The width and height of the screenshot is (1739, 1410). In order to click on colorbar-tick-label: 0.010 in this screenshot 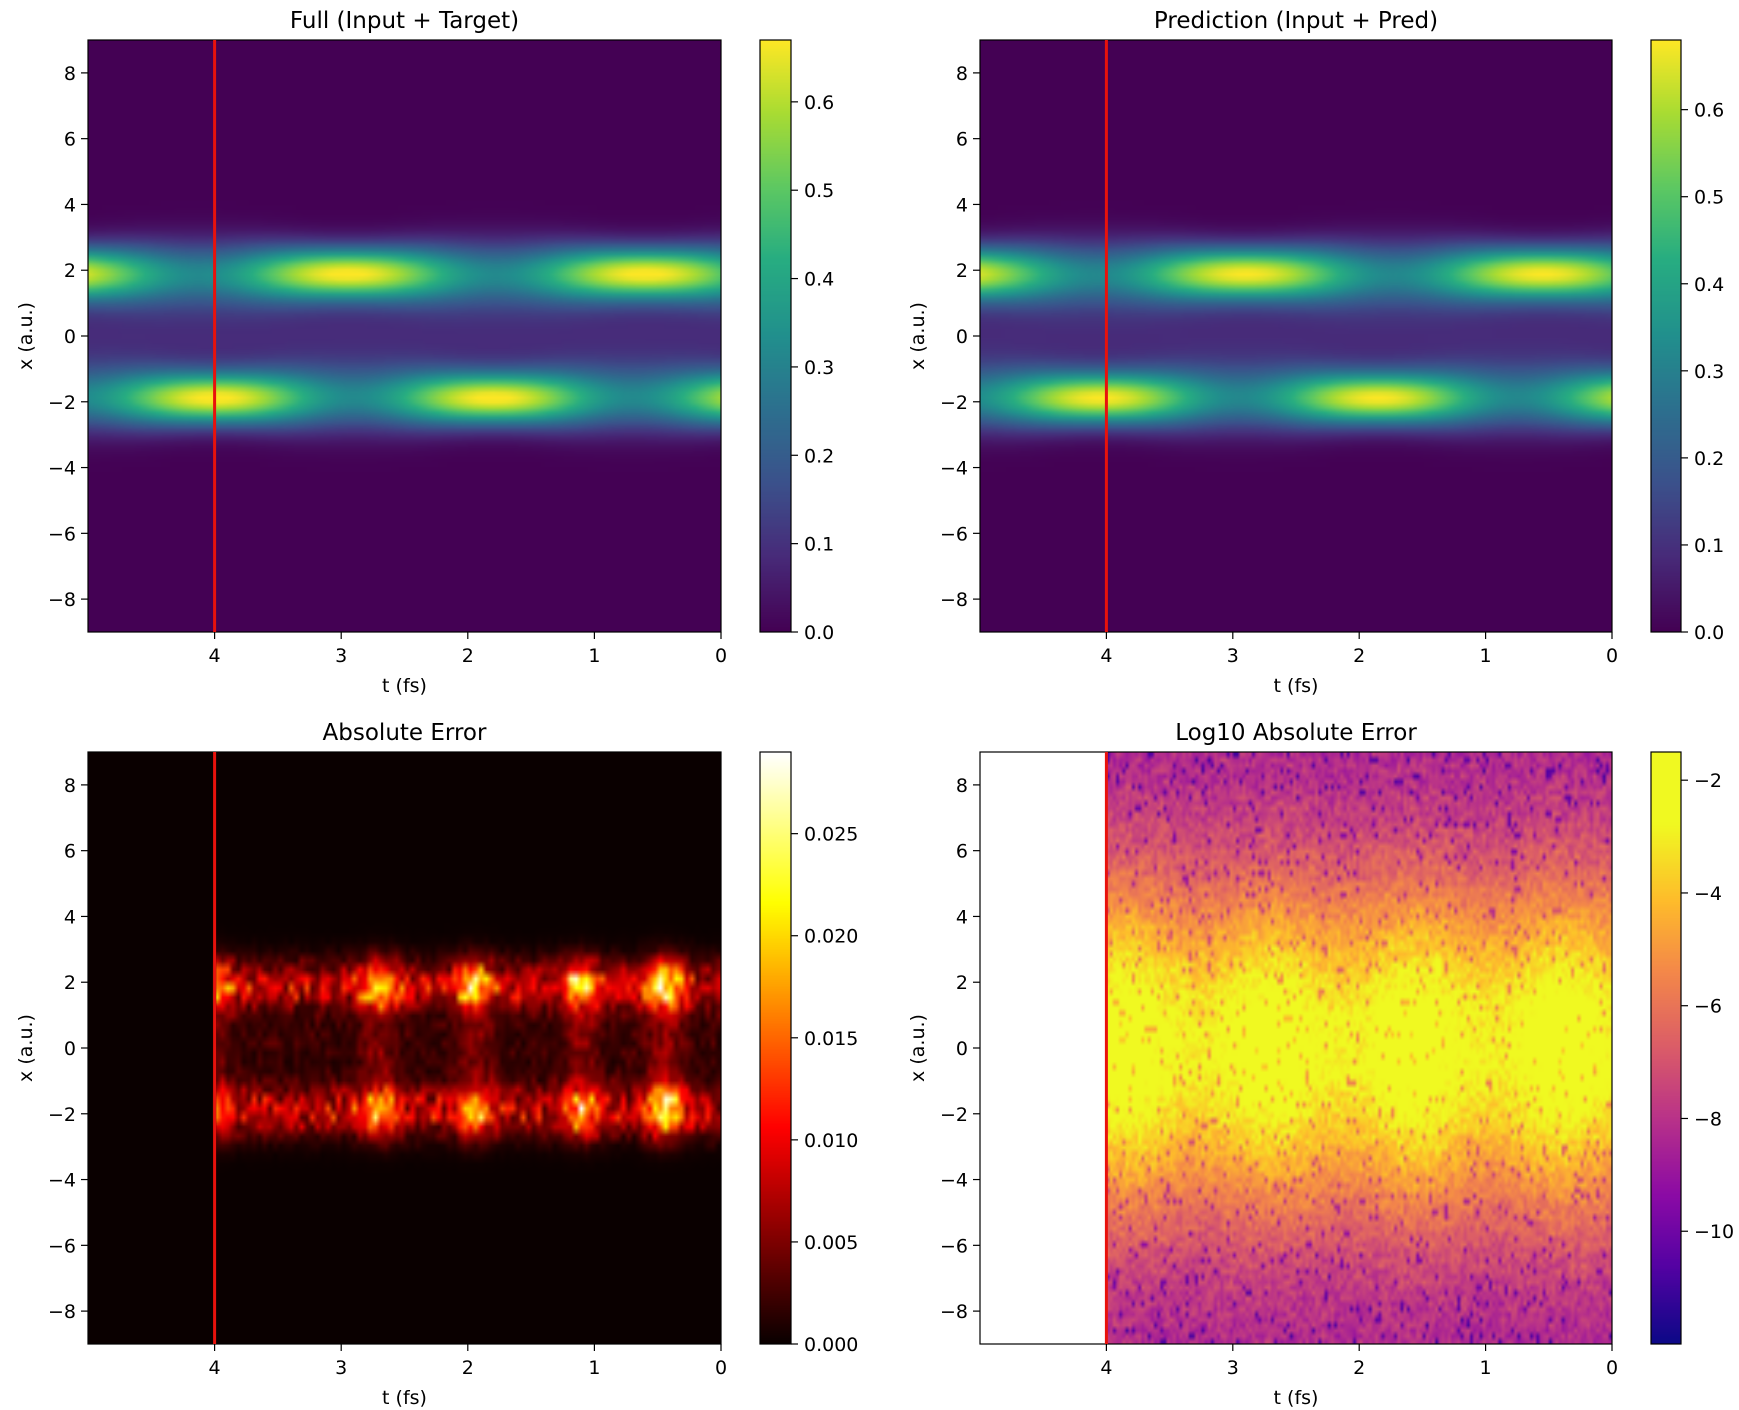, I will do `click(831, 1141)`.